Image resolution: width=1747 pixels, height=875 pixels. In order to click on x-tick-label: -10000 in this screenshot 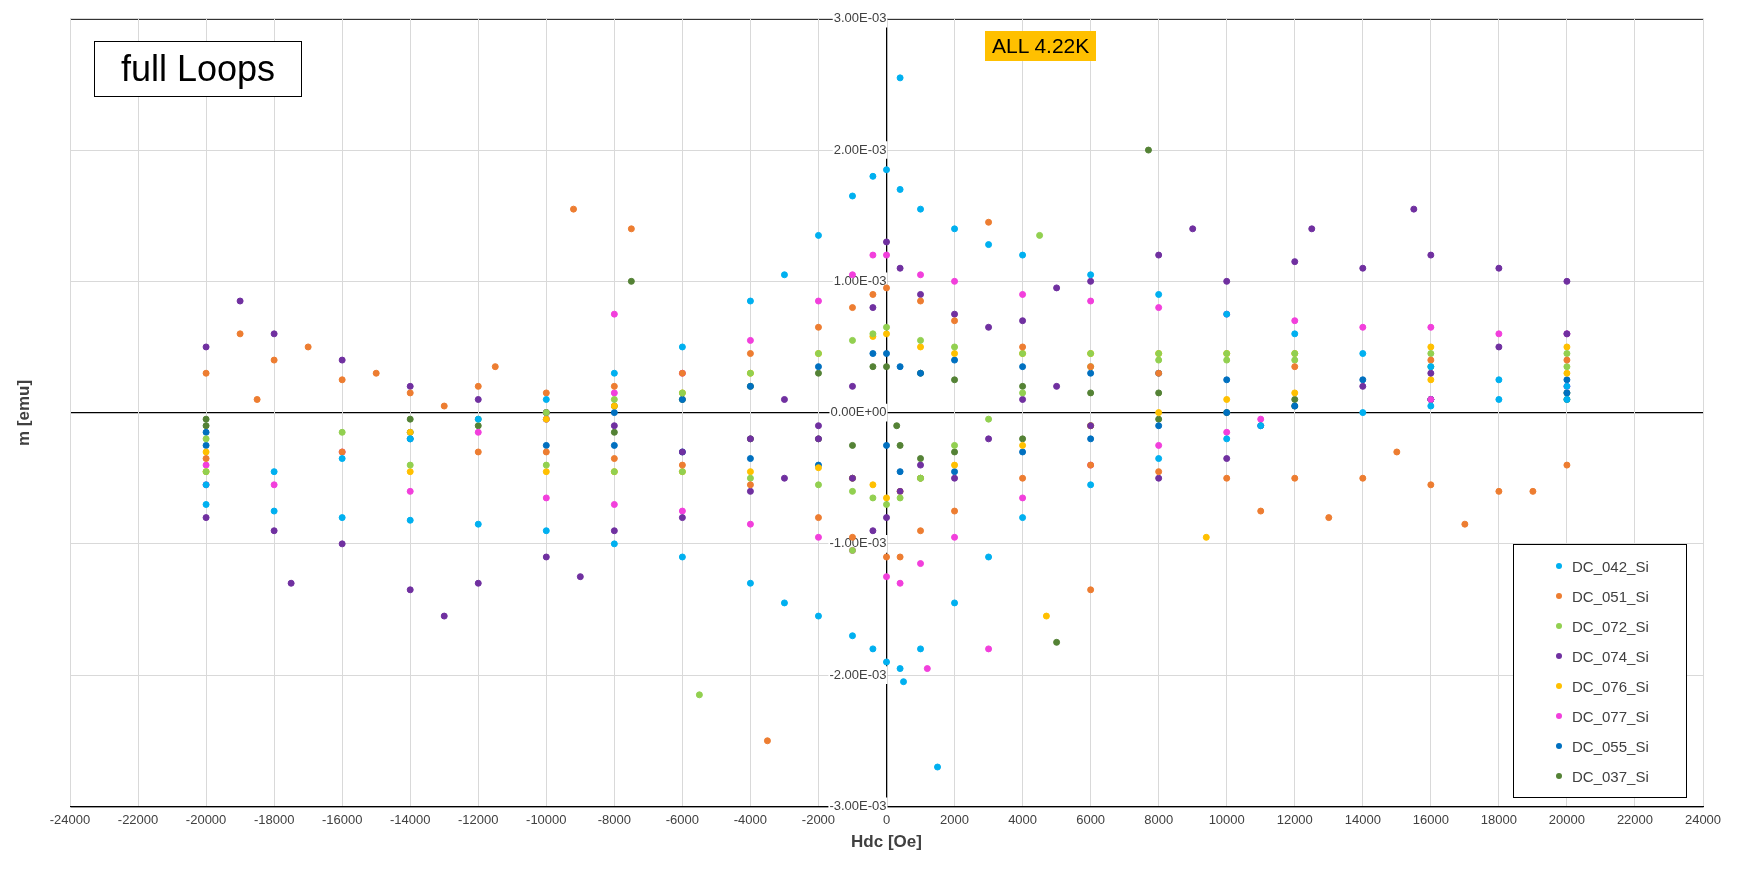, I will do `click(546, 819)`.